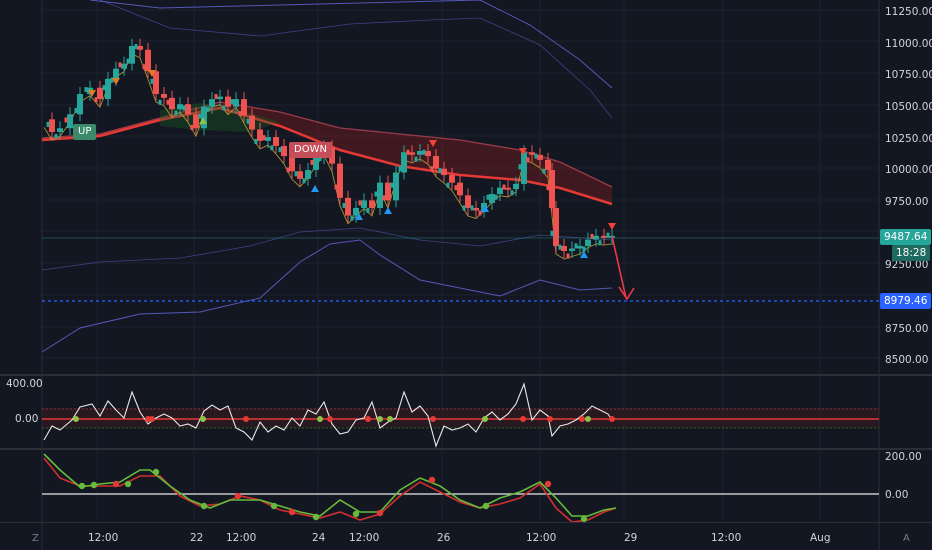 The height and width of the screenshot is (550, 932). I want to click on price-tick: 10500.00, so click(908, 107).